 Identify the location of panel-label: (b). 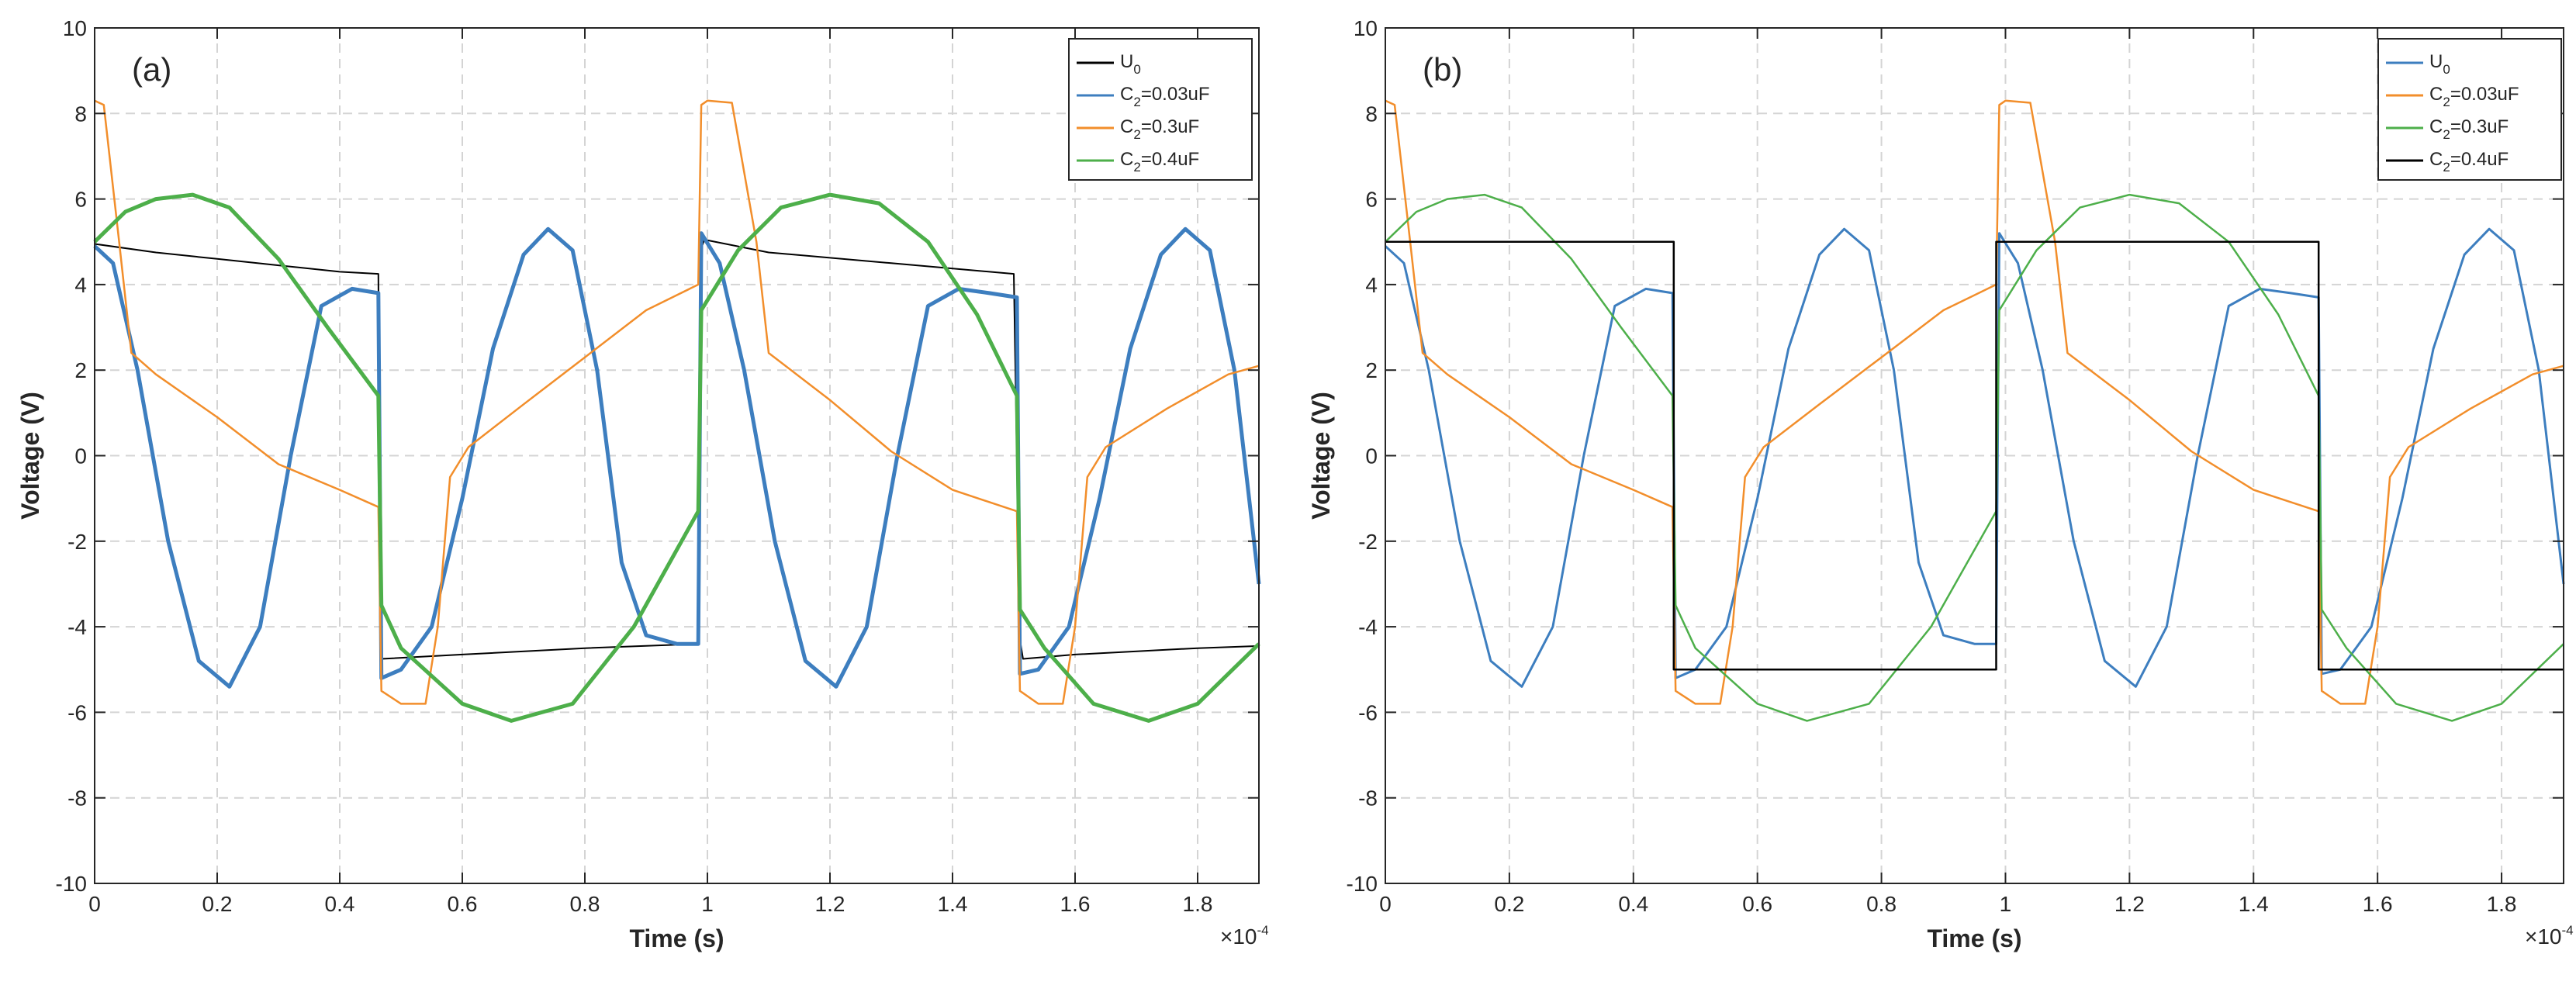
(1442, 69).